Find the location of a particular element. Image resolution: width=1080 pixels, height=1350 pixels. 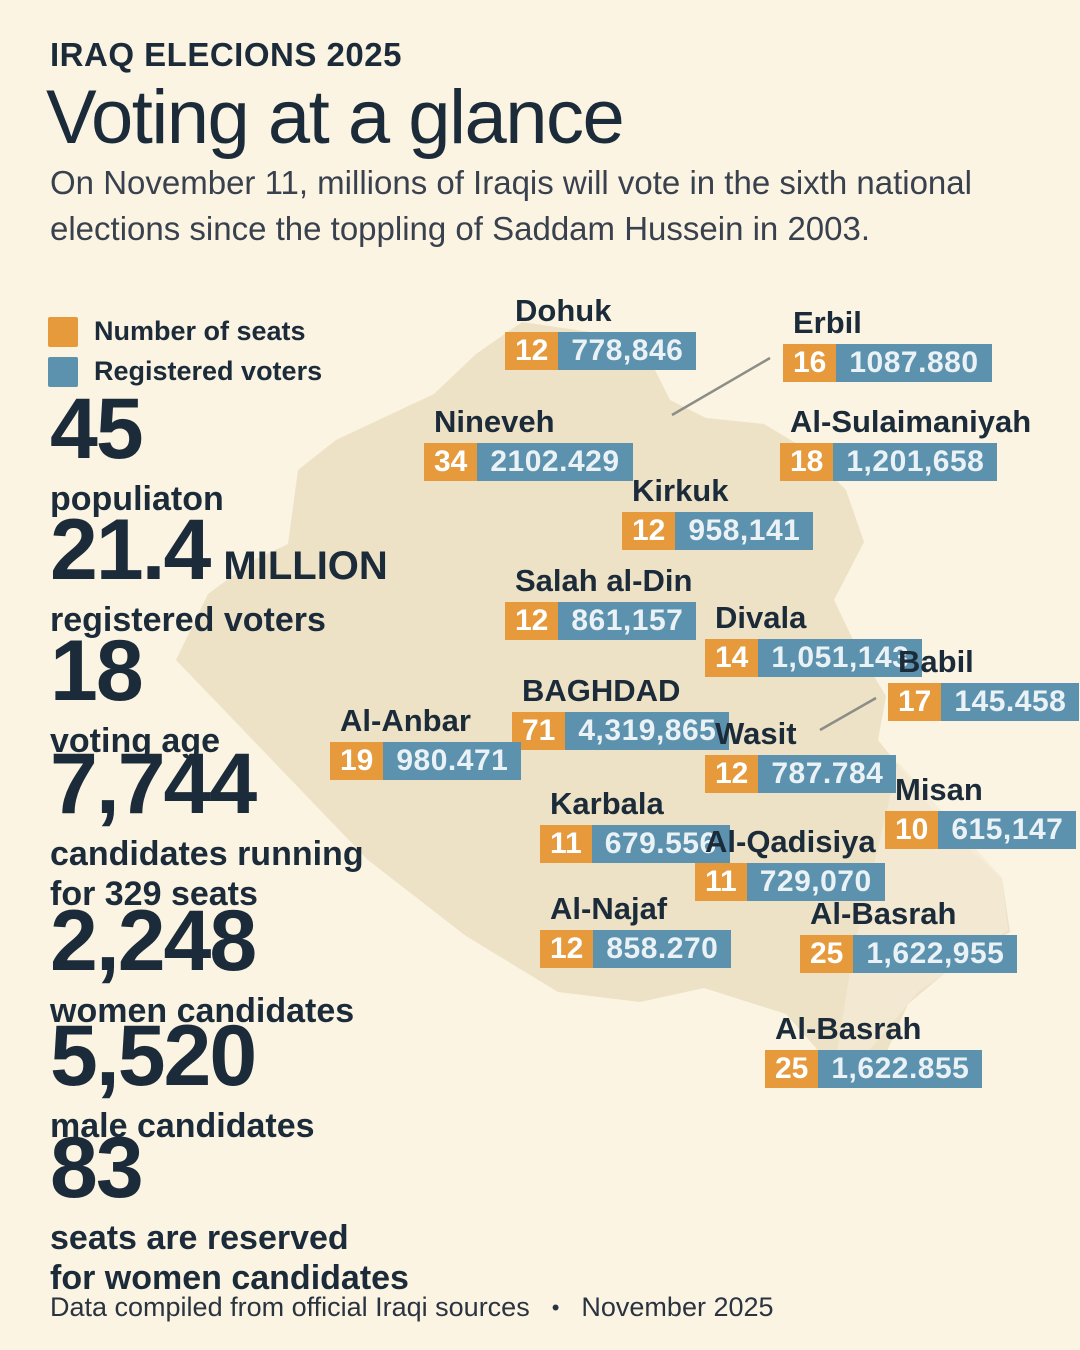

legend-row-voters: Registered voters is located at coordinates (185, 371).